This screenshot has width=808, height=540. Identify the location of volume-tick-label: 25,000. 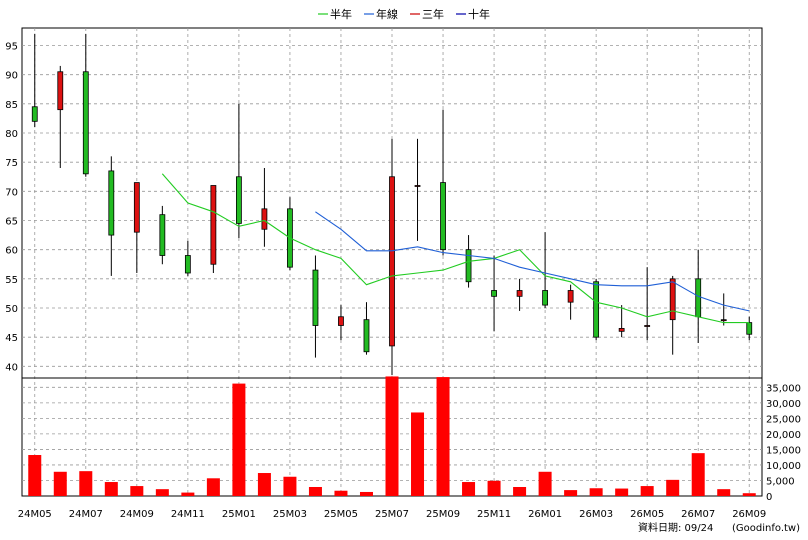
(783, 419).